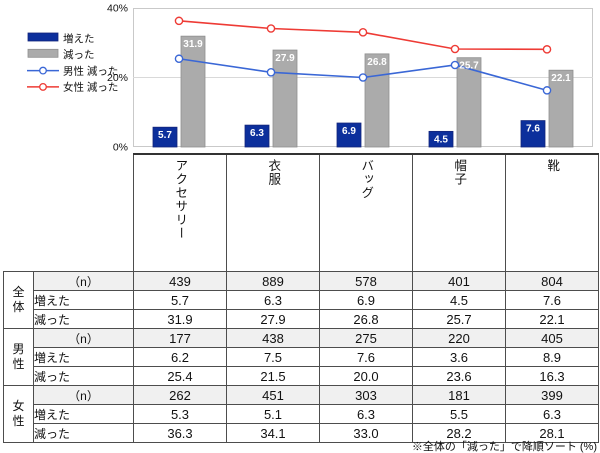  Describe the element at coordinates (90, 87) in the screenshot. I see `legend-item-label: 女性 減った` at that location.